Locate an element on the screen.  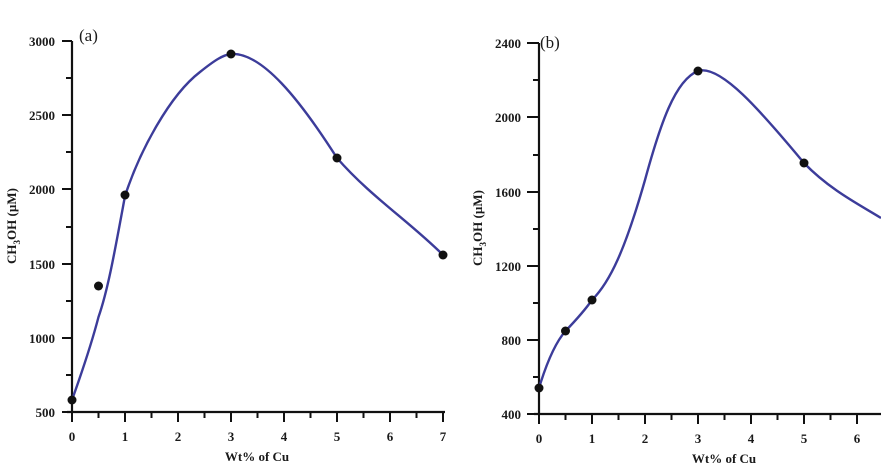
chart-b-xtick-label: 0 is located at coordinates (539, 438).